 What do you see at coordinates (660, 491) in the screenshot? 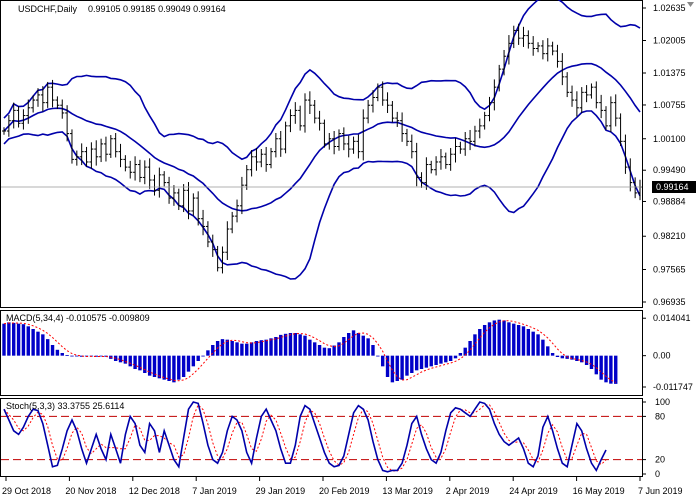
I see `x-tick-label: 7 Jun 2019` at bounding box center [660, 491].